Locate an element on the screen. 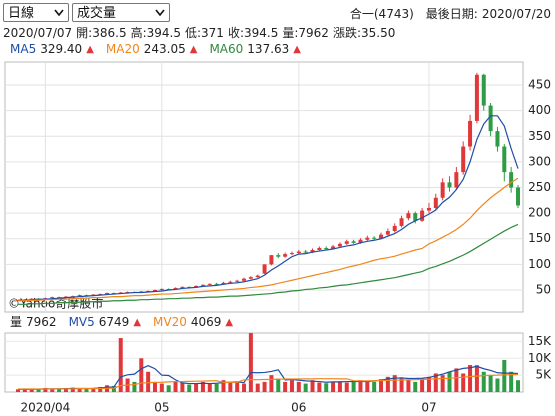 This screenshot has width=555, height=416. indicator-select: 成交量 is located at coordinates (121, 12).